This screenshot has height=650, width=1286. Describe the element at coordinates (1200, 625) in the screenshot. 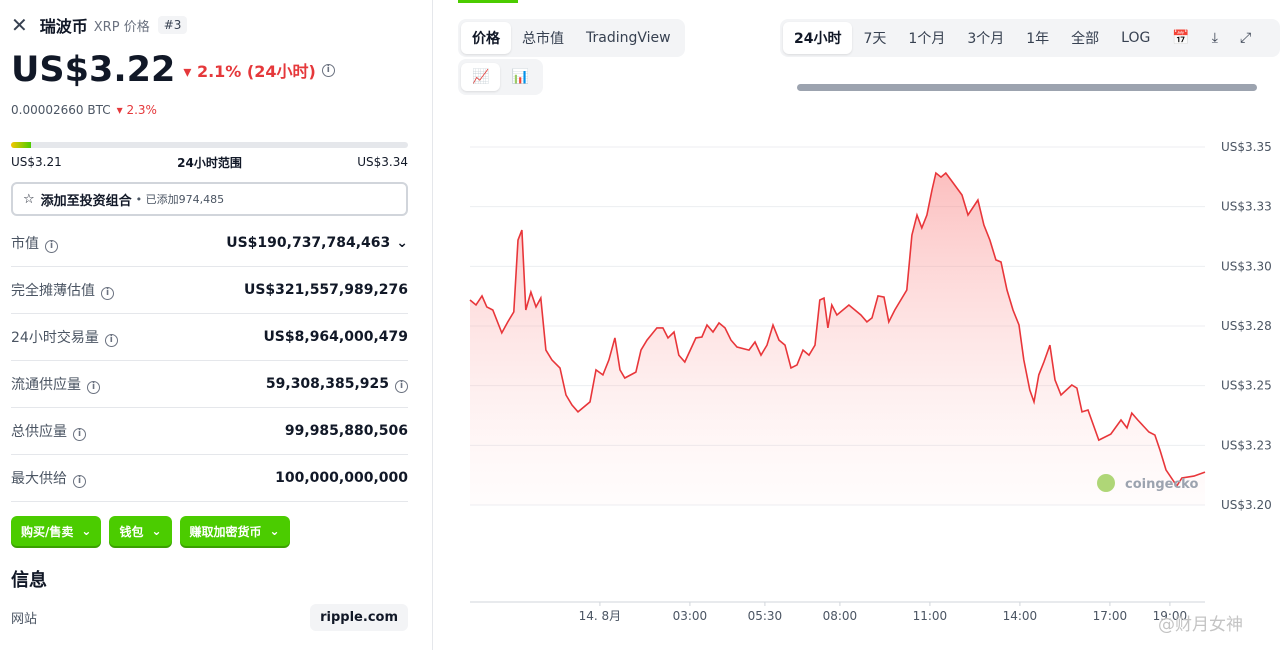

I see `watermark-social: @财月女神` at that location.